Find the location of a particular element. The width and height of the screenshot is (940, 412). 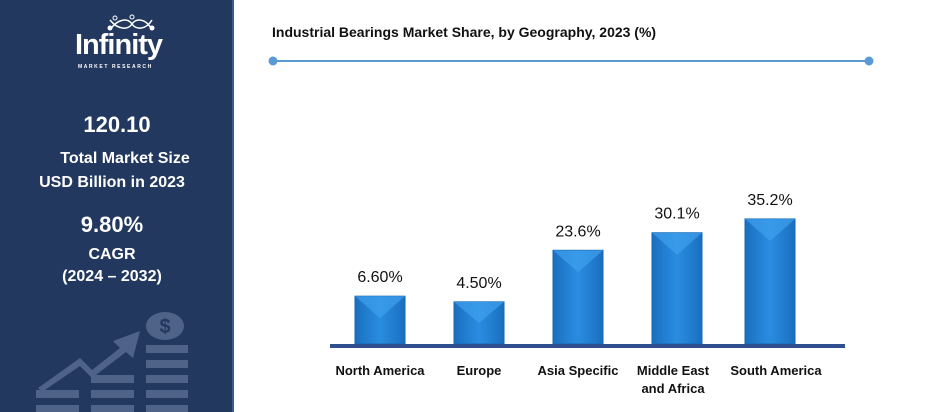

data-label: 23.6% is located at coordinates (577, 231).